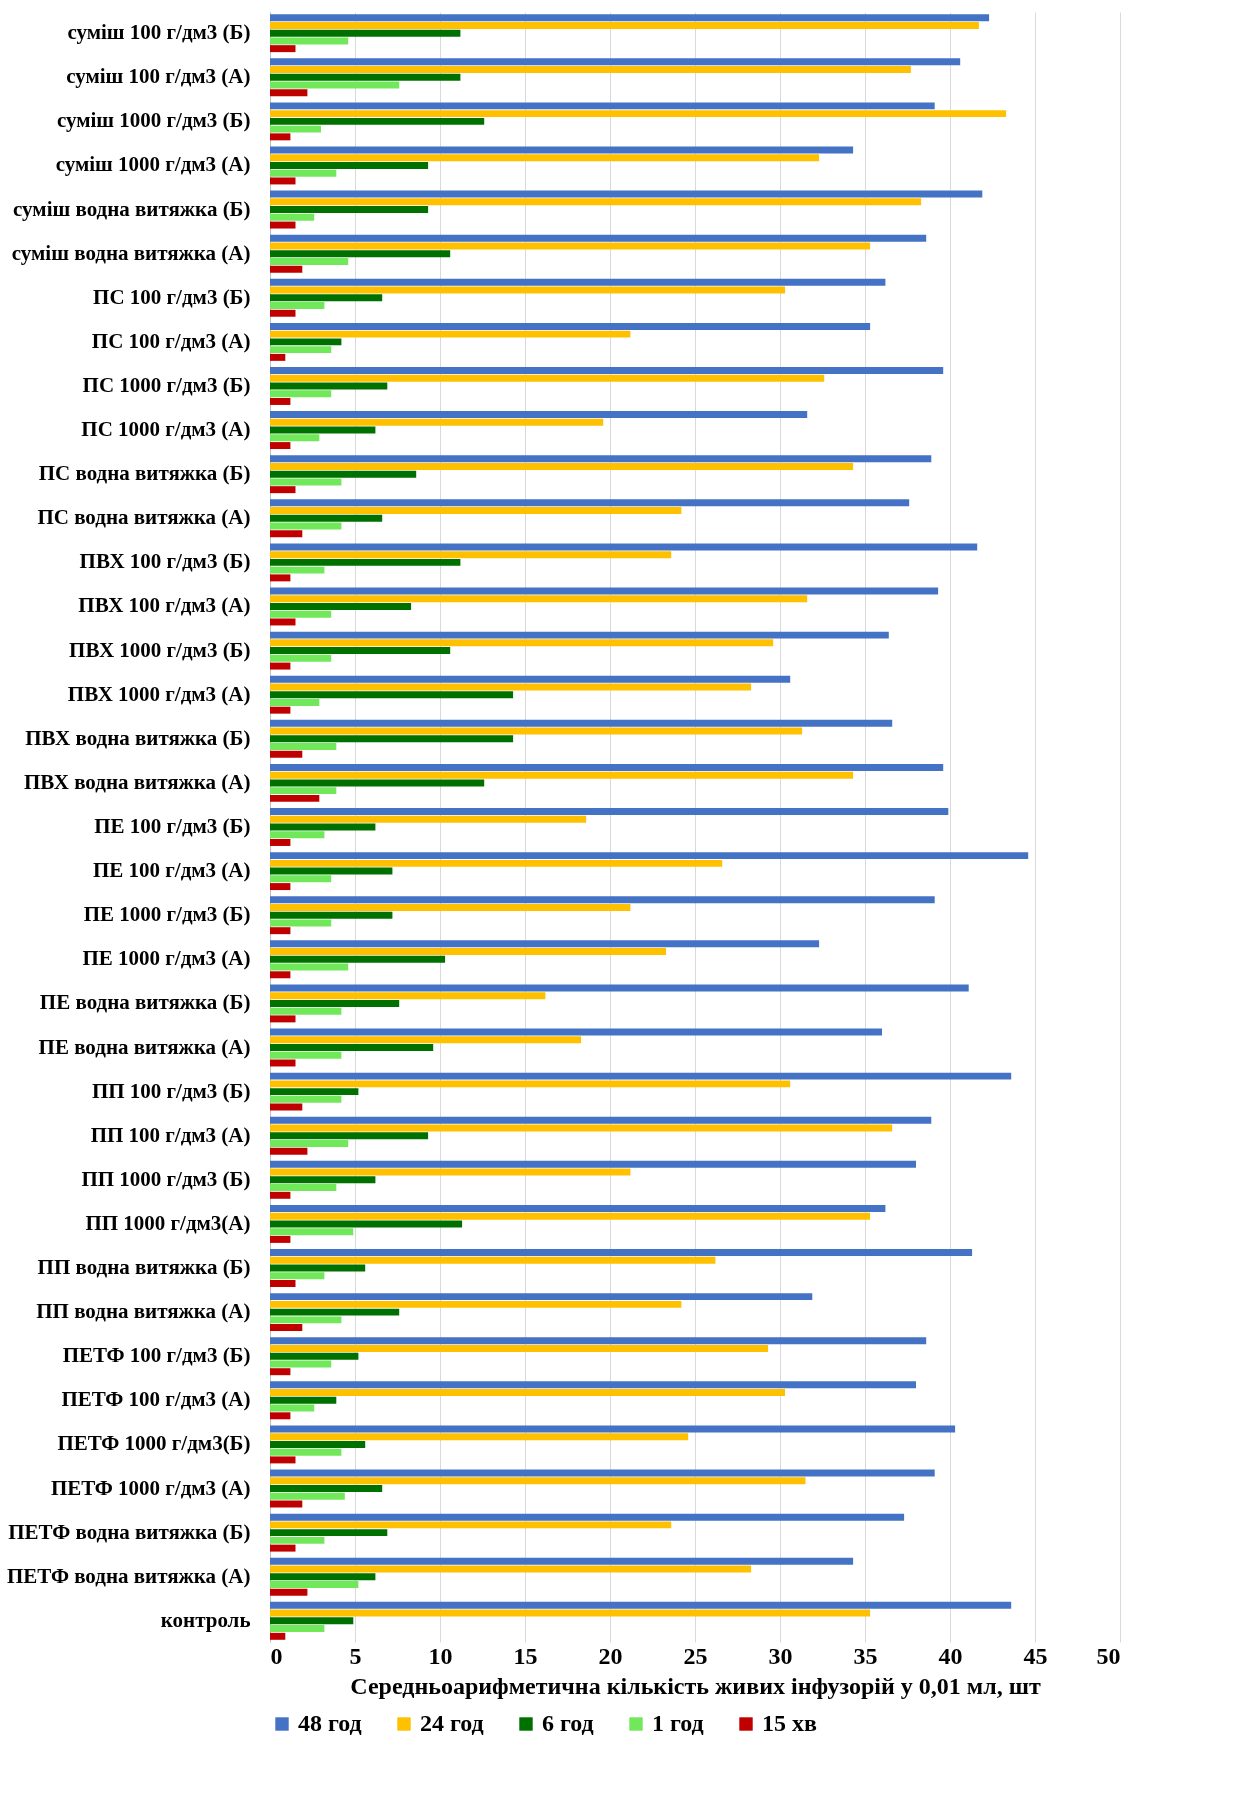 The image size is (1237, 1798). Describe the element at coordinates (137, 781) in the screenshot. I see `y-tick-label: ПВХ водна витяжка (А)` at that location.